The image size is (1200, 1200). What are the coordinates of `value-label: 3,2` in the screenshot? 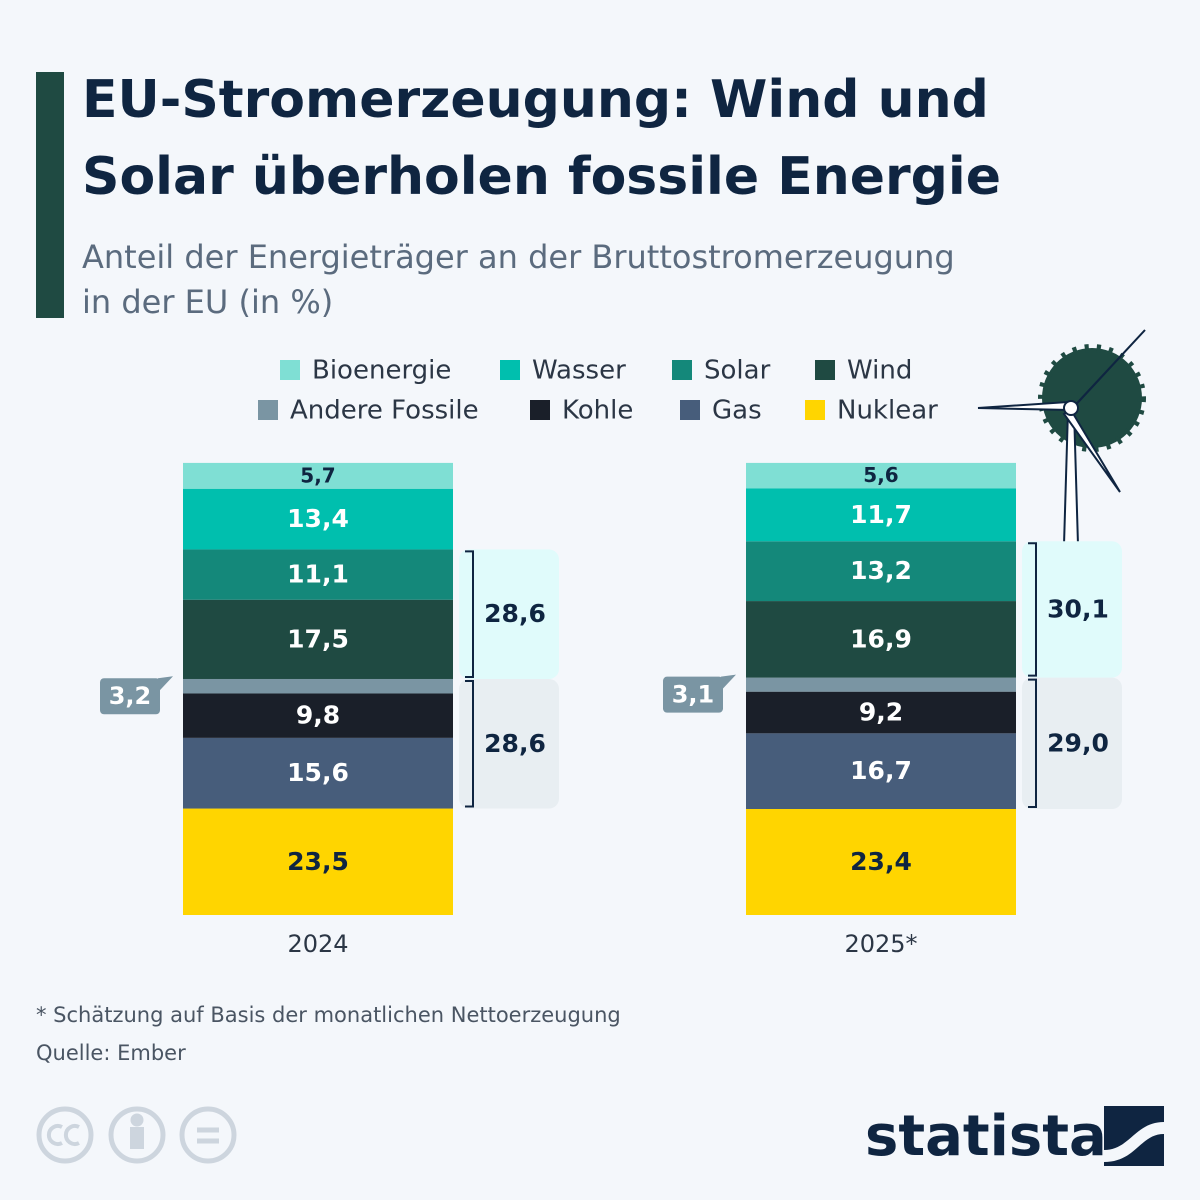 It's located at (130, 696).